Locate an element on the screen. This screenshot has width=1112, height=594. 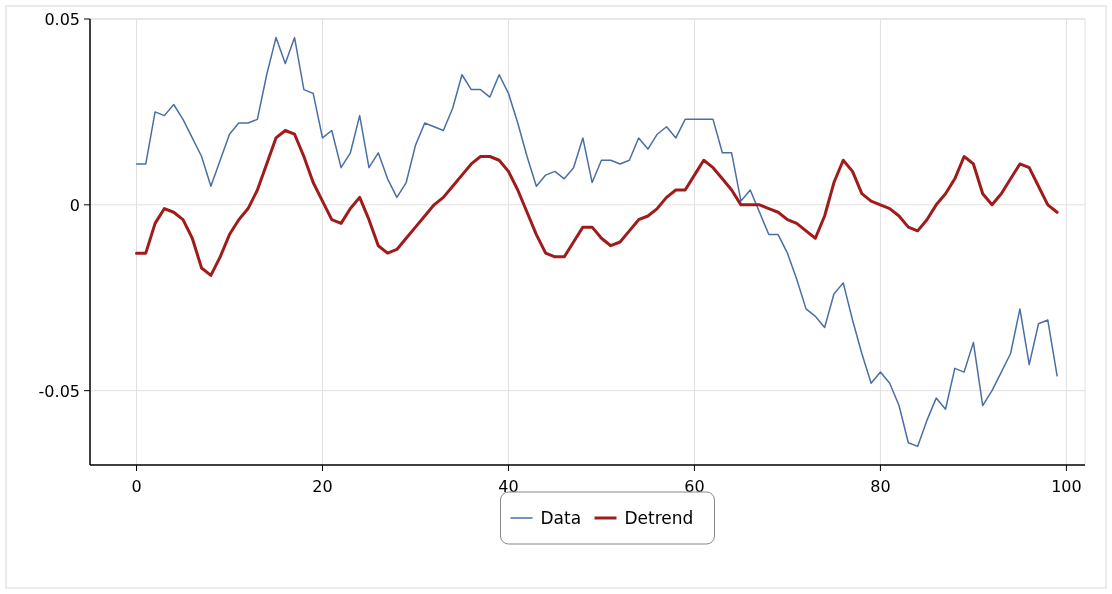
y-tick-label: 0 is located at coordinates (74, 205).